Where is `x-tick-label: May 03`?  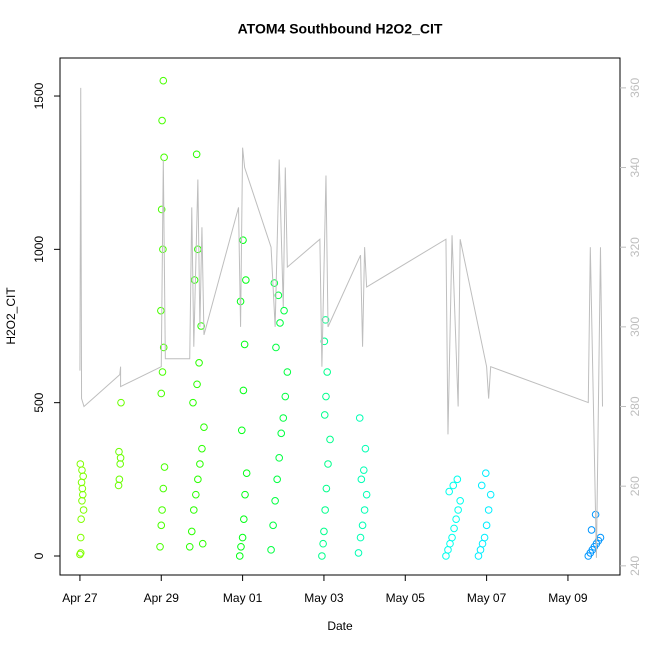
x-tick-label: May 03 is located at coordinates (324, 598).